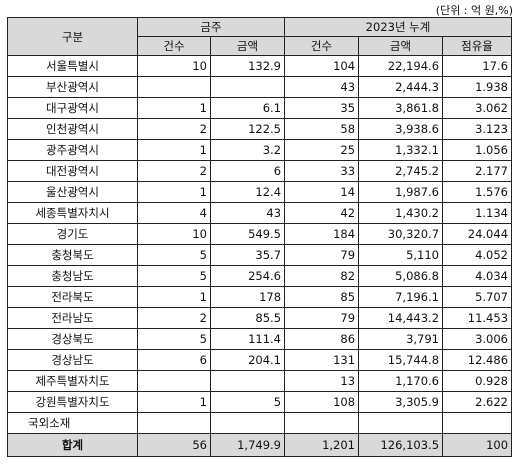 This screenshot has height=468, width=519. Describe the element at coordinates (322, 445) in the screenshot. I see `total-cum-count: 1,201` at that location.